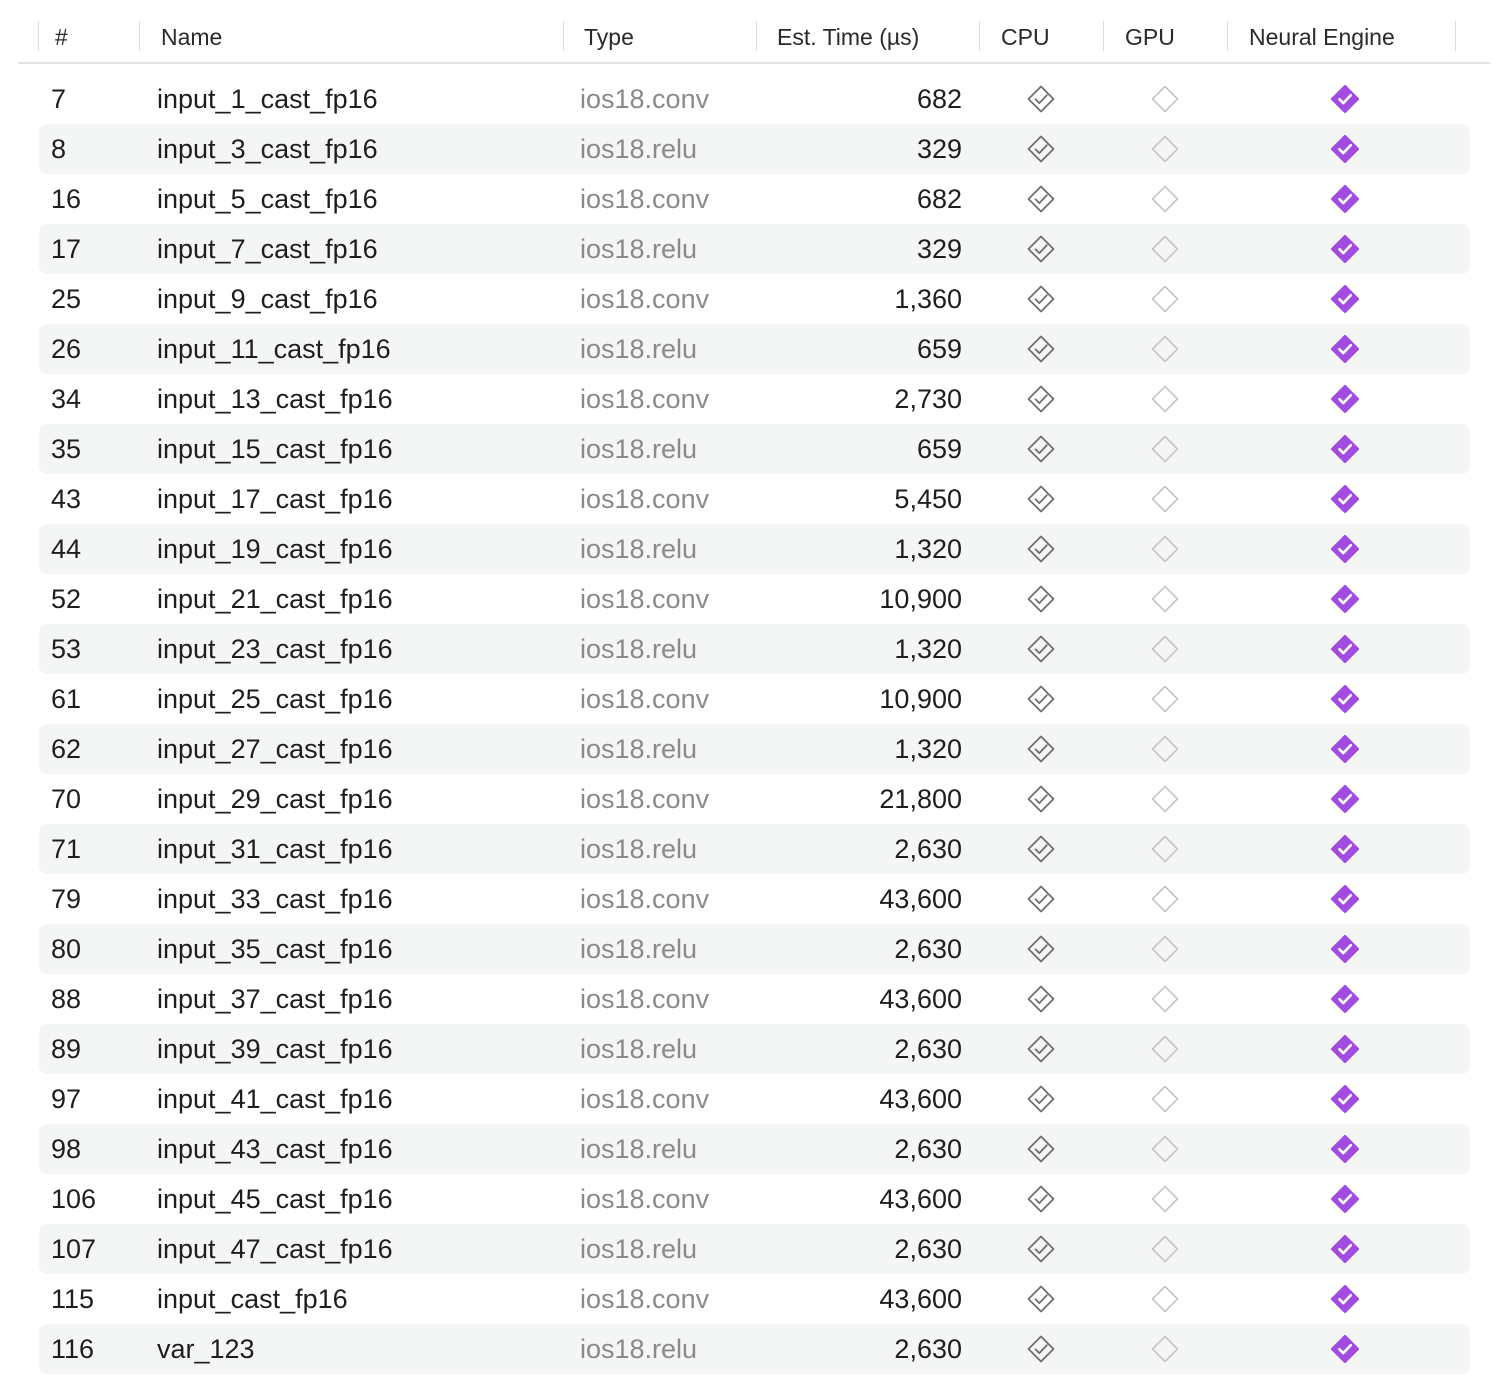 The height and width of the screenshot is (1398, 1502). I want to click on table-row: 80 input_35_cast_fp16 ios18.relu 2,630, so click(754, 949).